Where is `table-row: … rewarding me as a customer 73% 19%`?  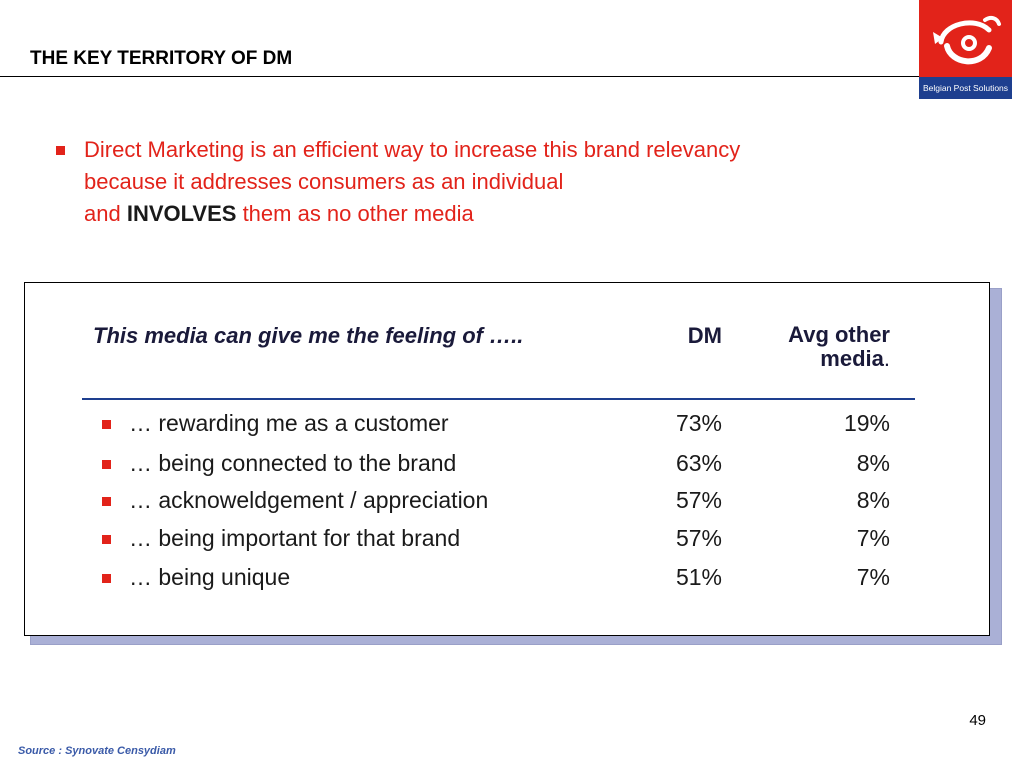 table-row: … rewarding me as a customer 73% 19% is located at coordinates (506, 429).